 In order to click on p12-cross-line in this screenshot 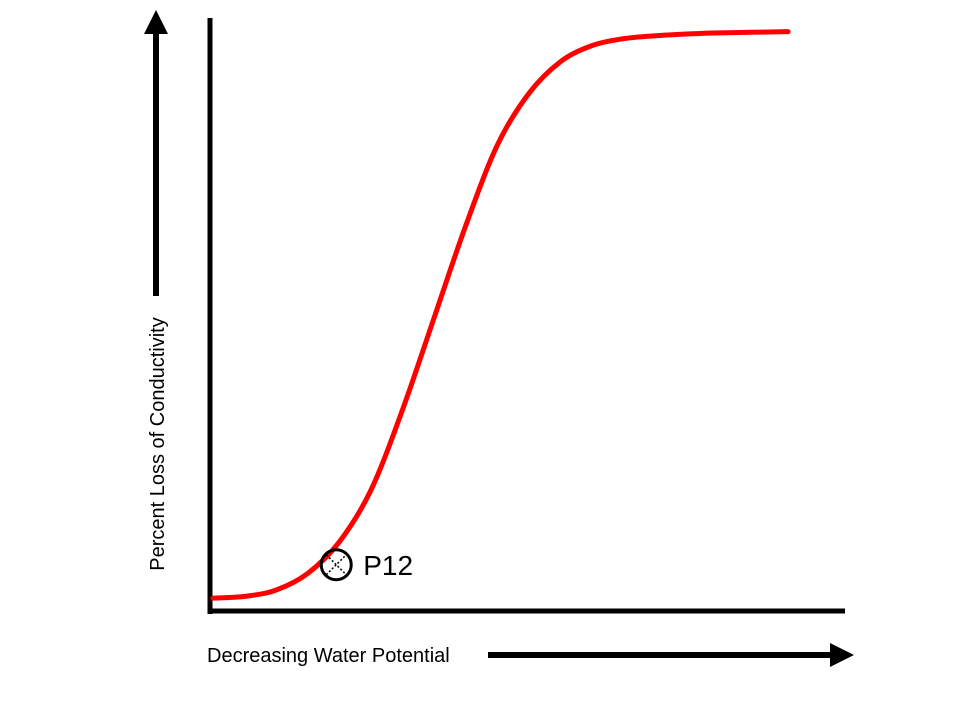, I will do `click(336, 565)`.